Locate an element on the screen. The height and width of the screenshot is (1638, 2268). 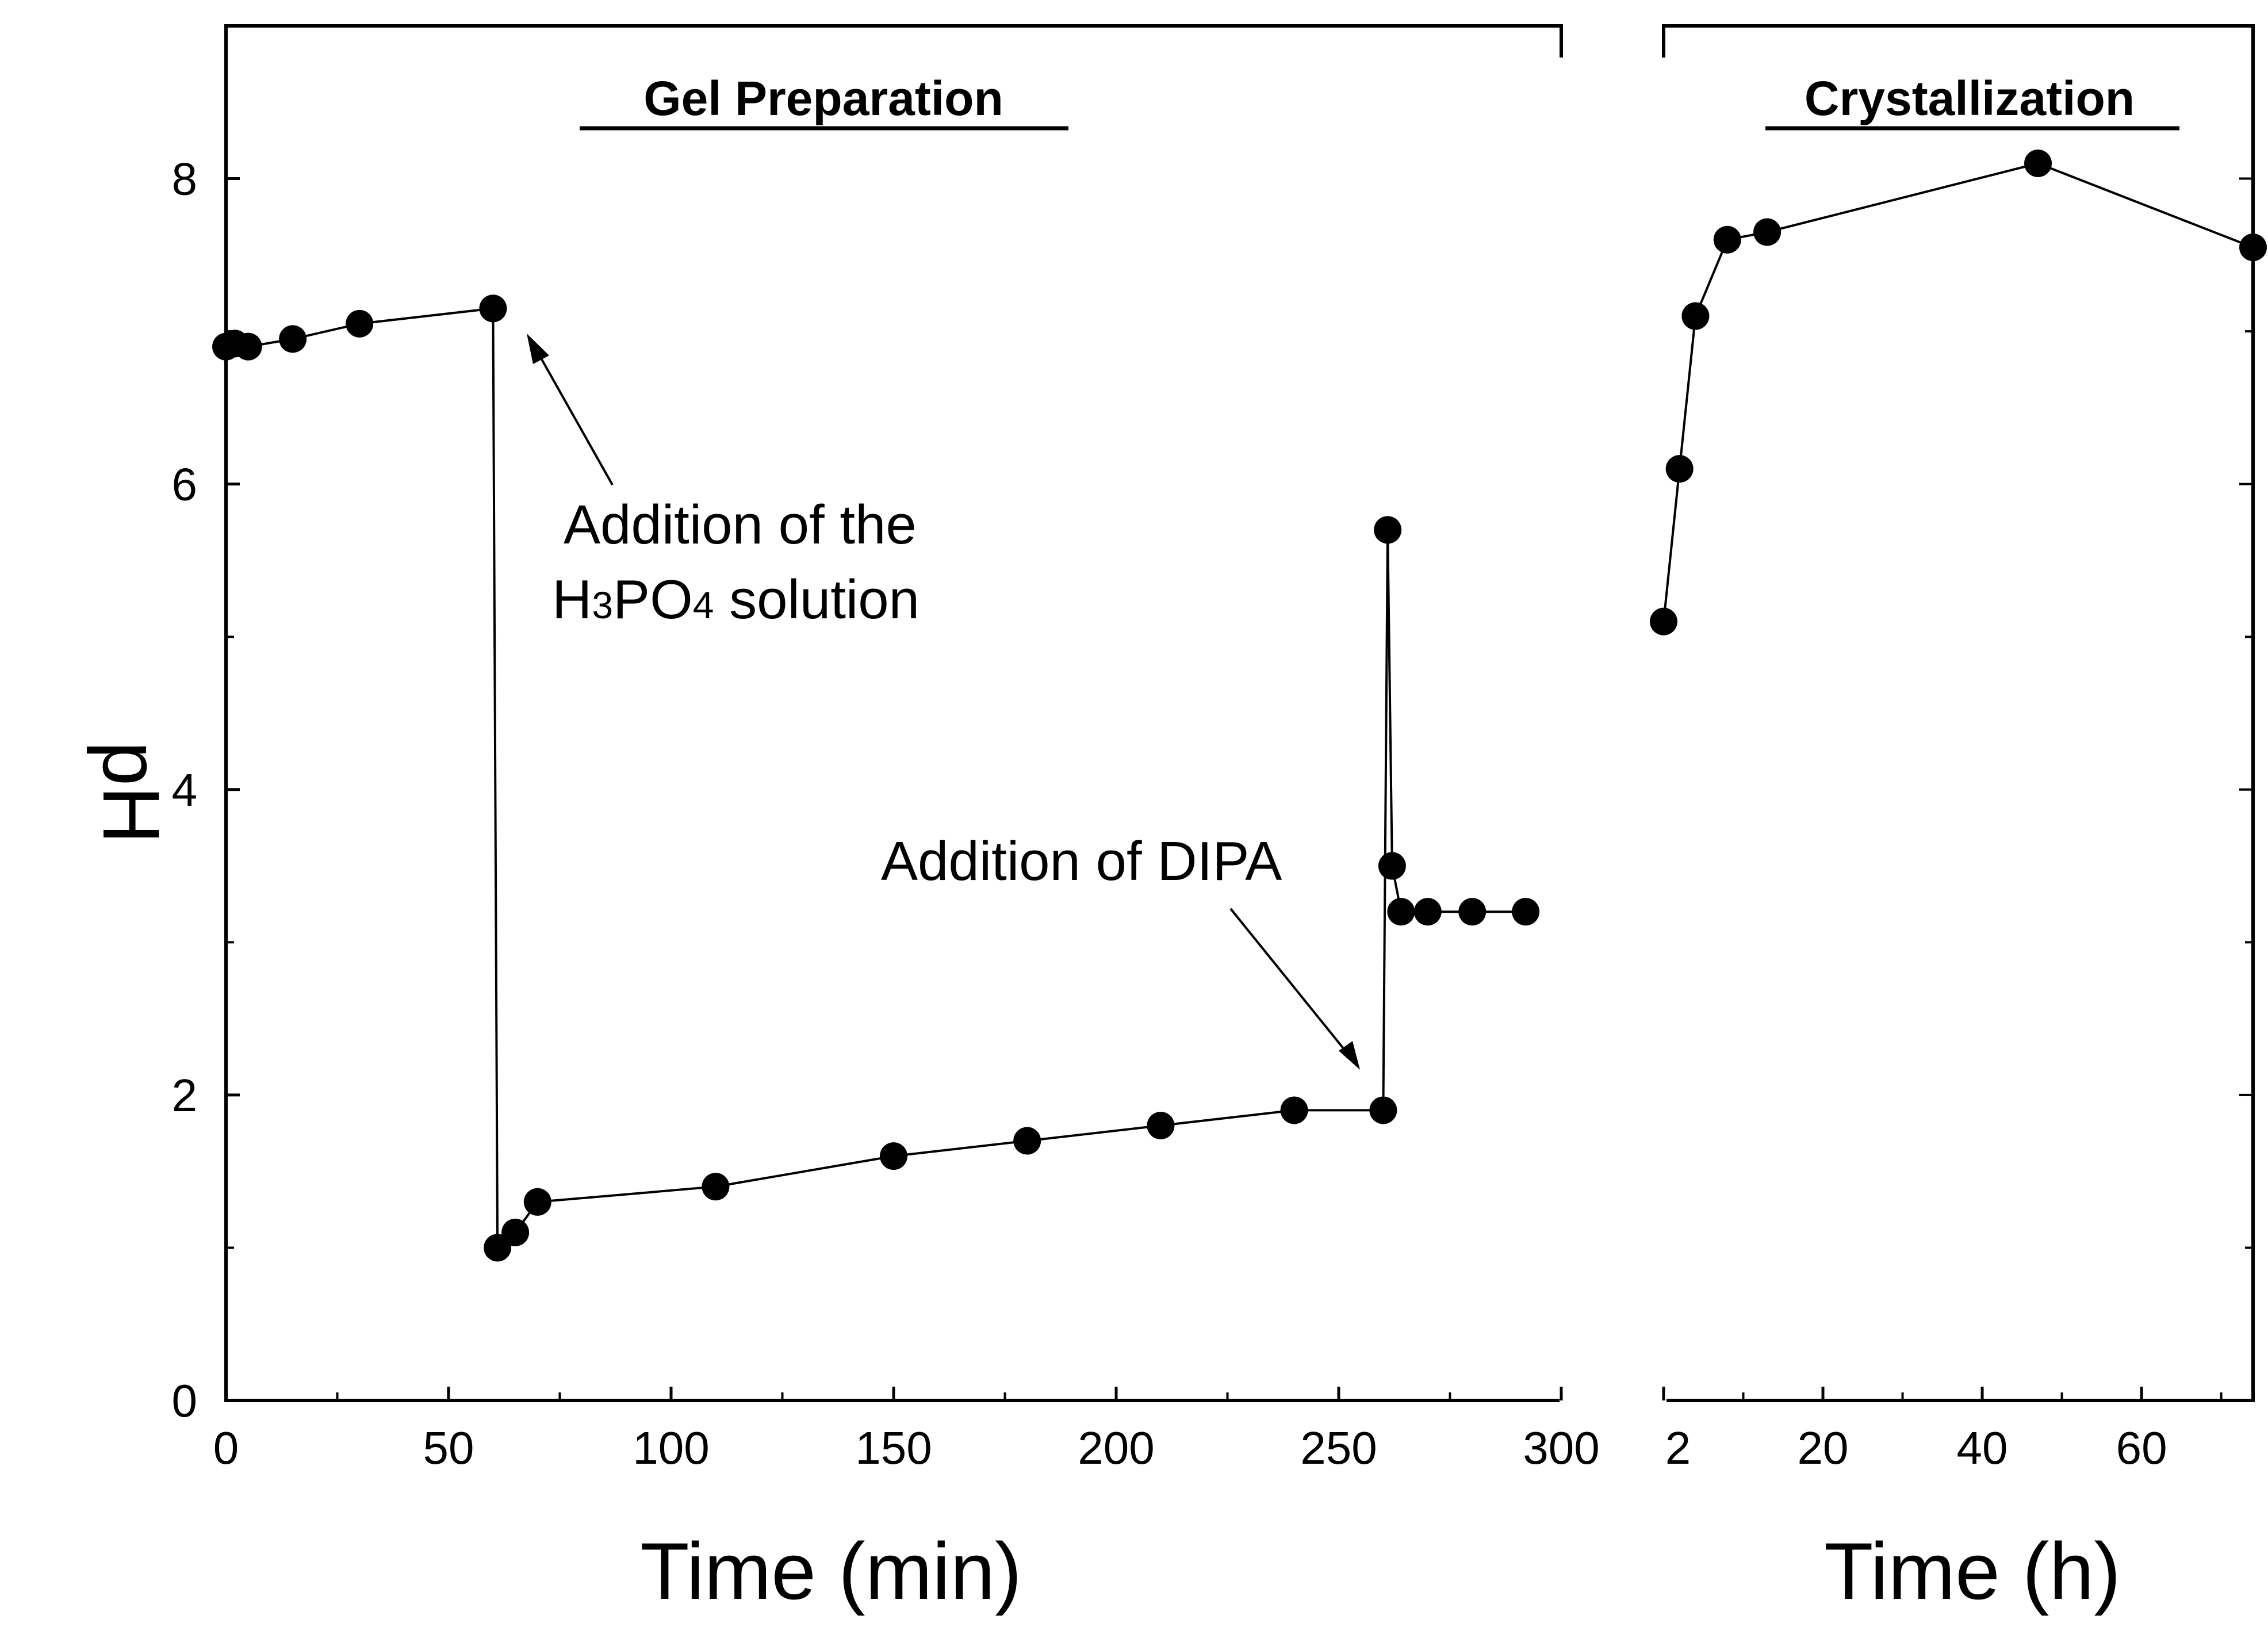
annotation-h3po4-line1: Addition of the is located at coordinates (740, 525).